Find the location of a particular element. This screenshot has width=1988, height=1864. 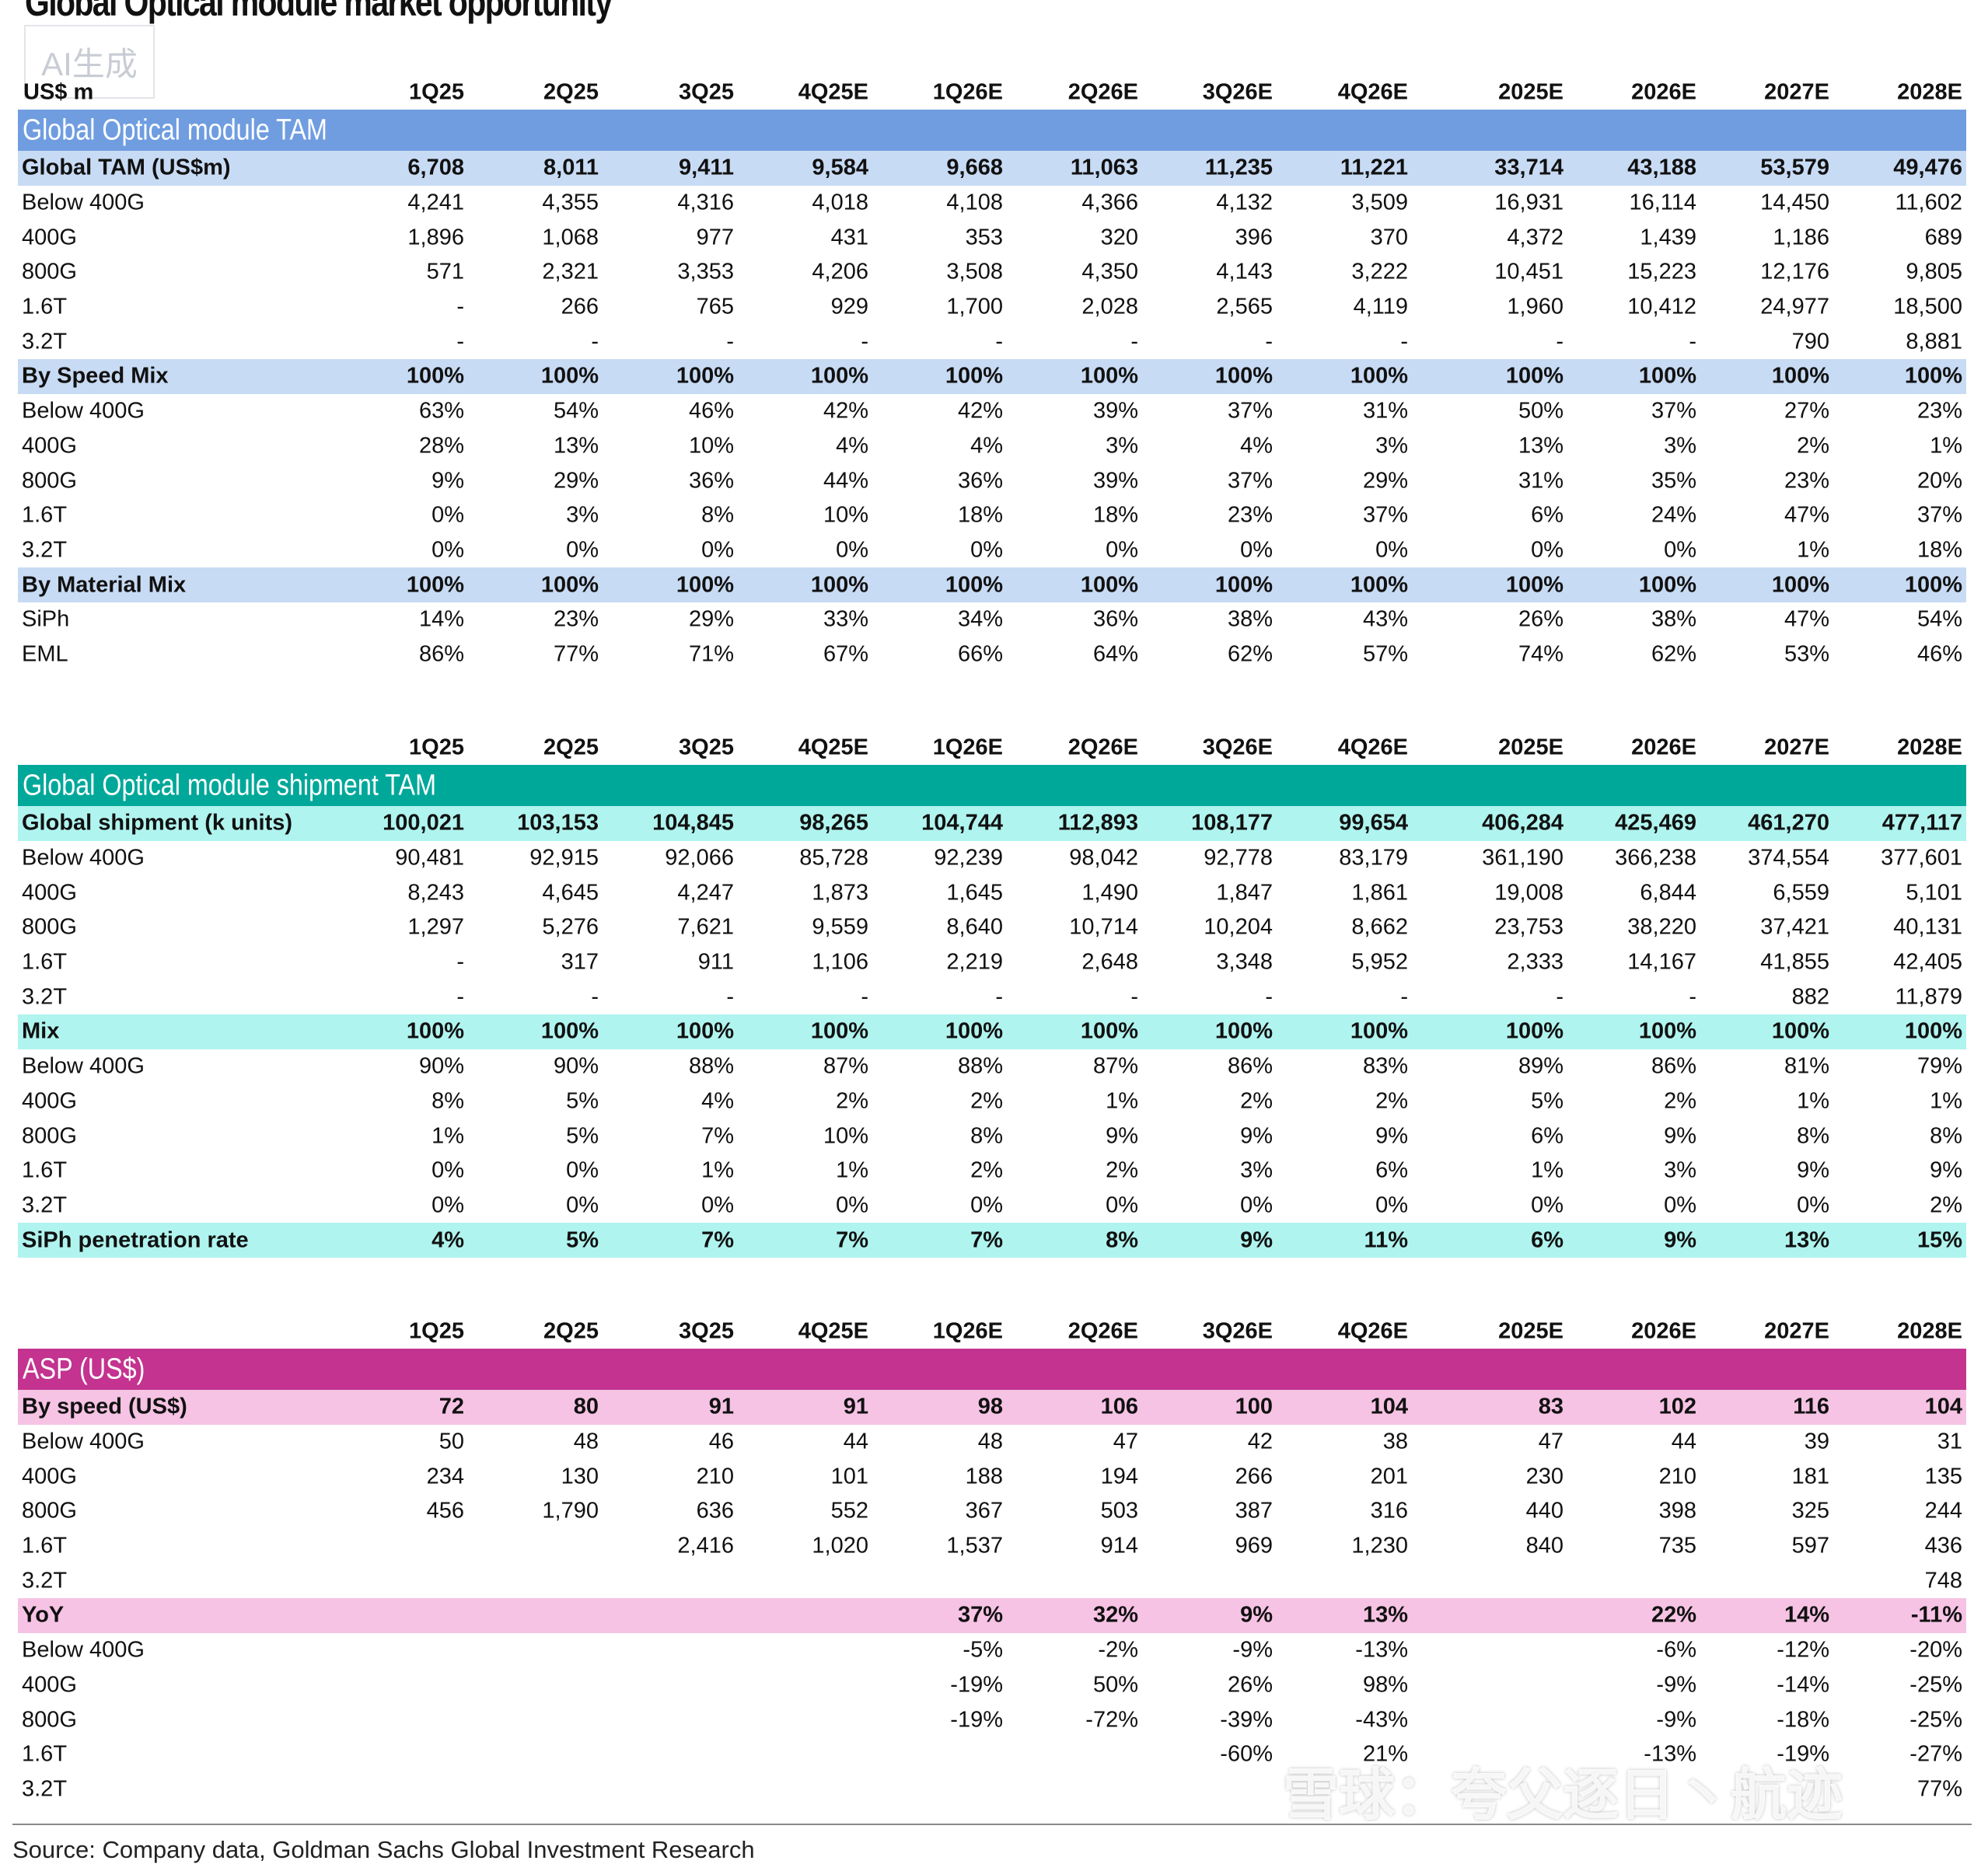

table-cell: 387 is located at coordinates (1254, 1511).